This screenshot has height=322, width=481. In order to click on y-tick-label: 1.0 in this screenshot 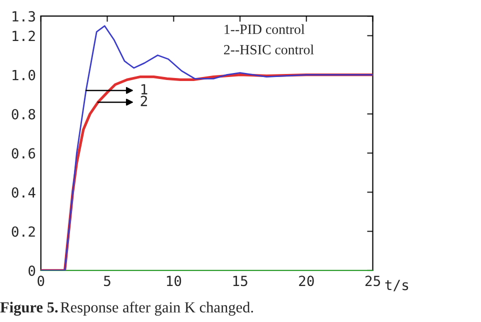, I will do `click(24, 75)`.